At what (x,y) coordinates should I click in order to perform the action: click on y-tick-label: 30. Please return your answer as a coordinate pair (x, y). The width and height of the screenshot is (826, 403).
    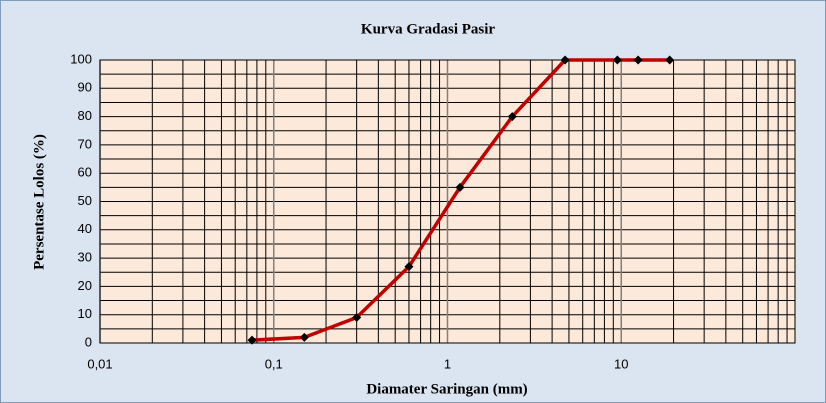
    Looking at the image, I should click on (85, 257).